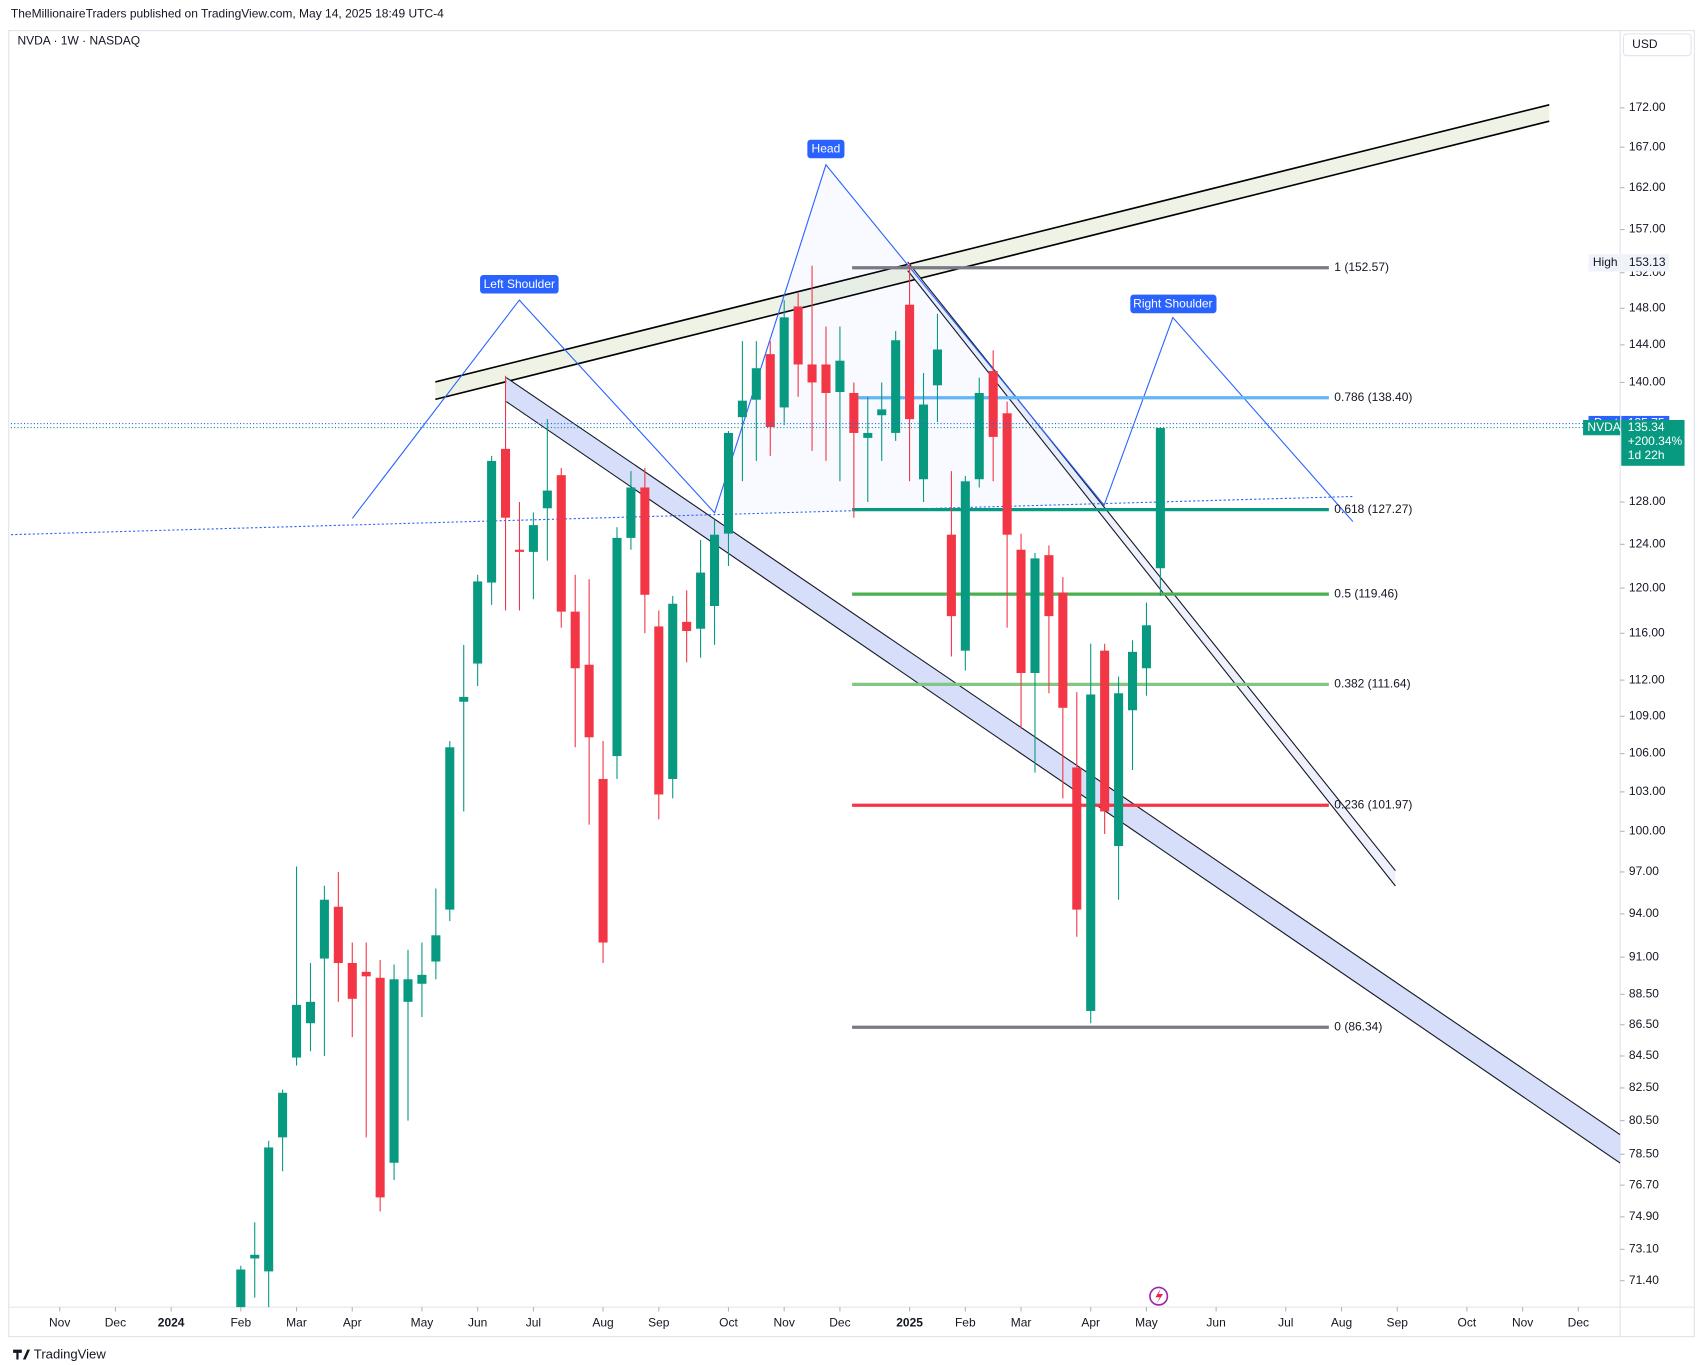 This screenshot has width=1702, height=1365. I want to click on price-tag-name: NVDA, so click(1603, 427).